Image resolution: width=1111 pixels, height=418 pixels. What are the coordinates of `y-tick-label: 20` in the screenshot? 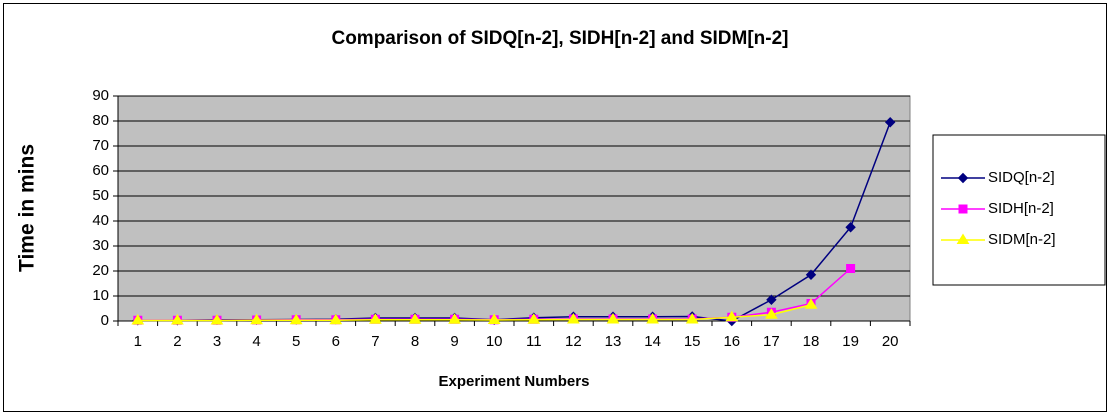 It's located at (100, 270).